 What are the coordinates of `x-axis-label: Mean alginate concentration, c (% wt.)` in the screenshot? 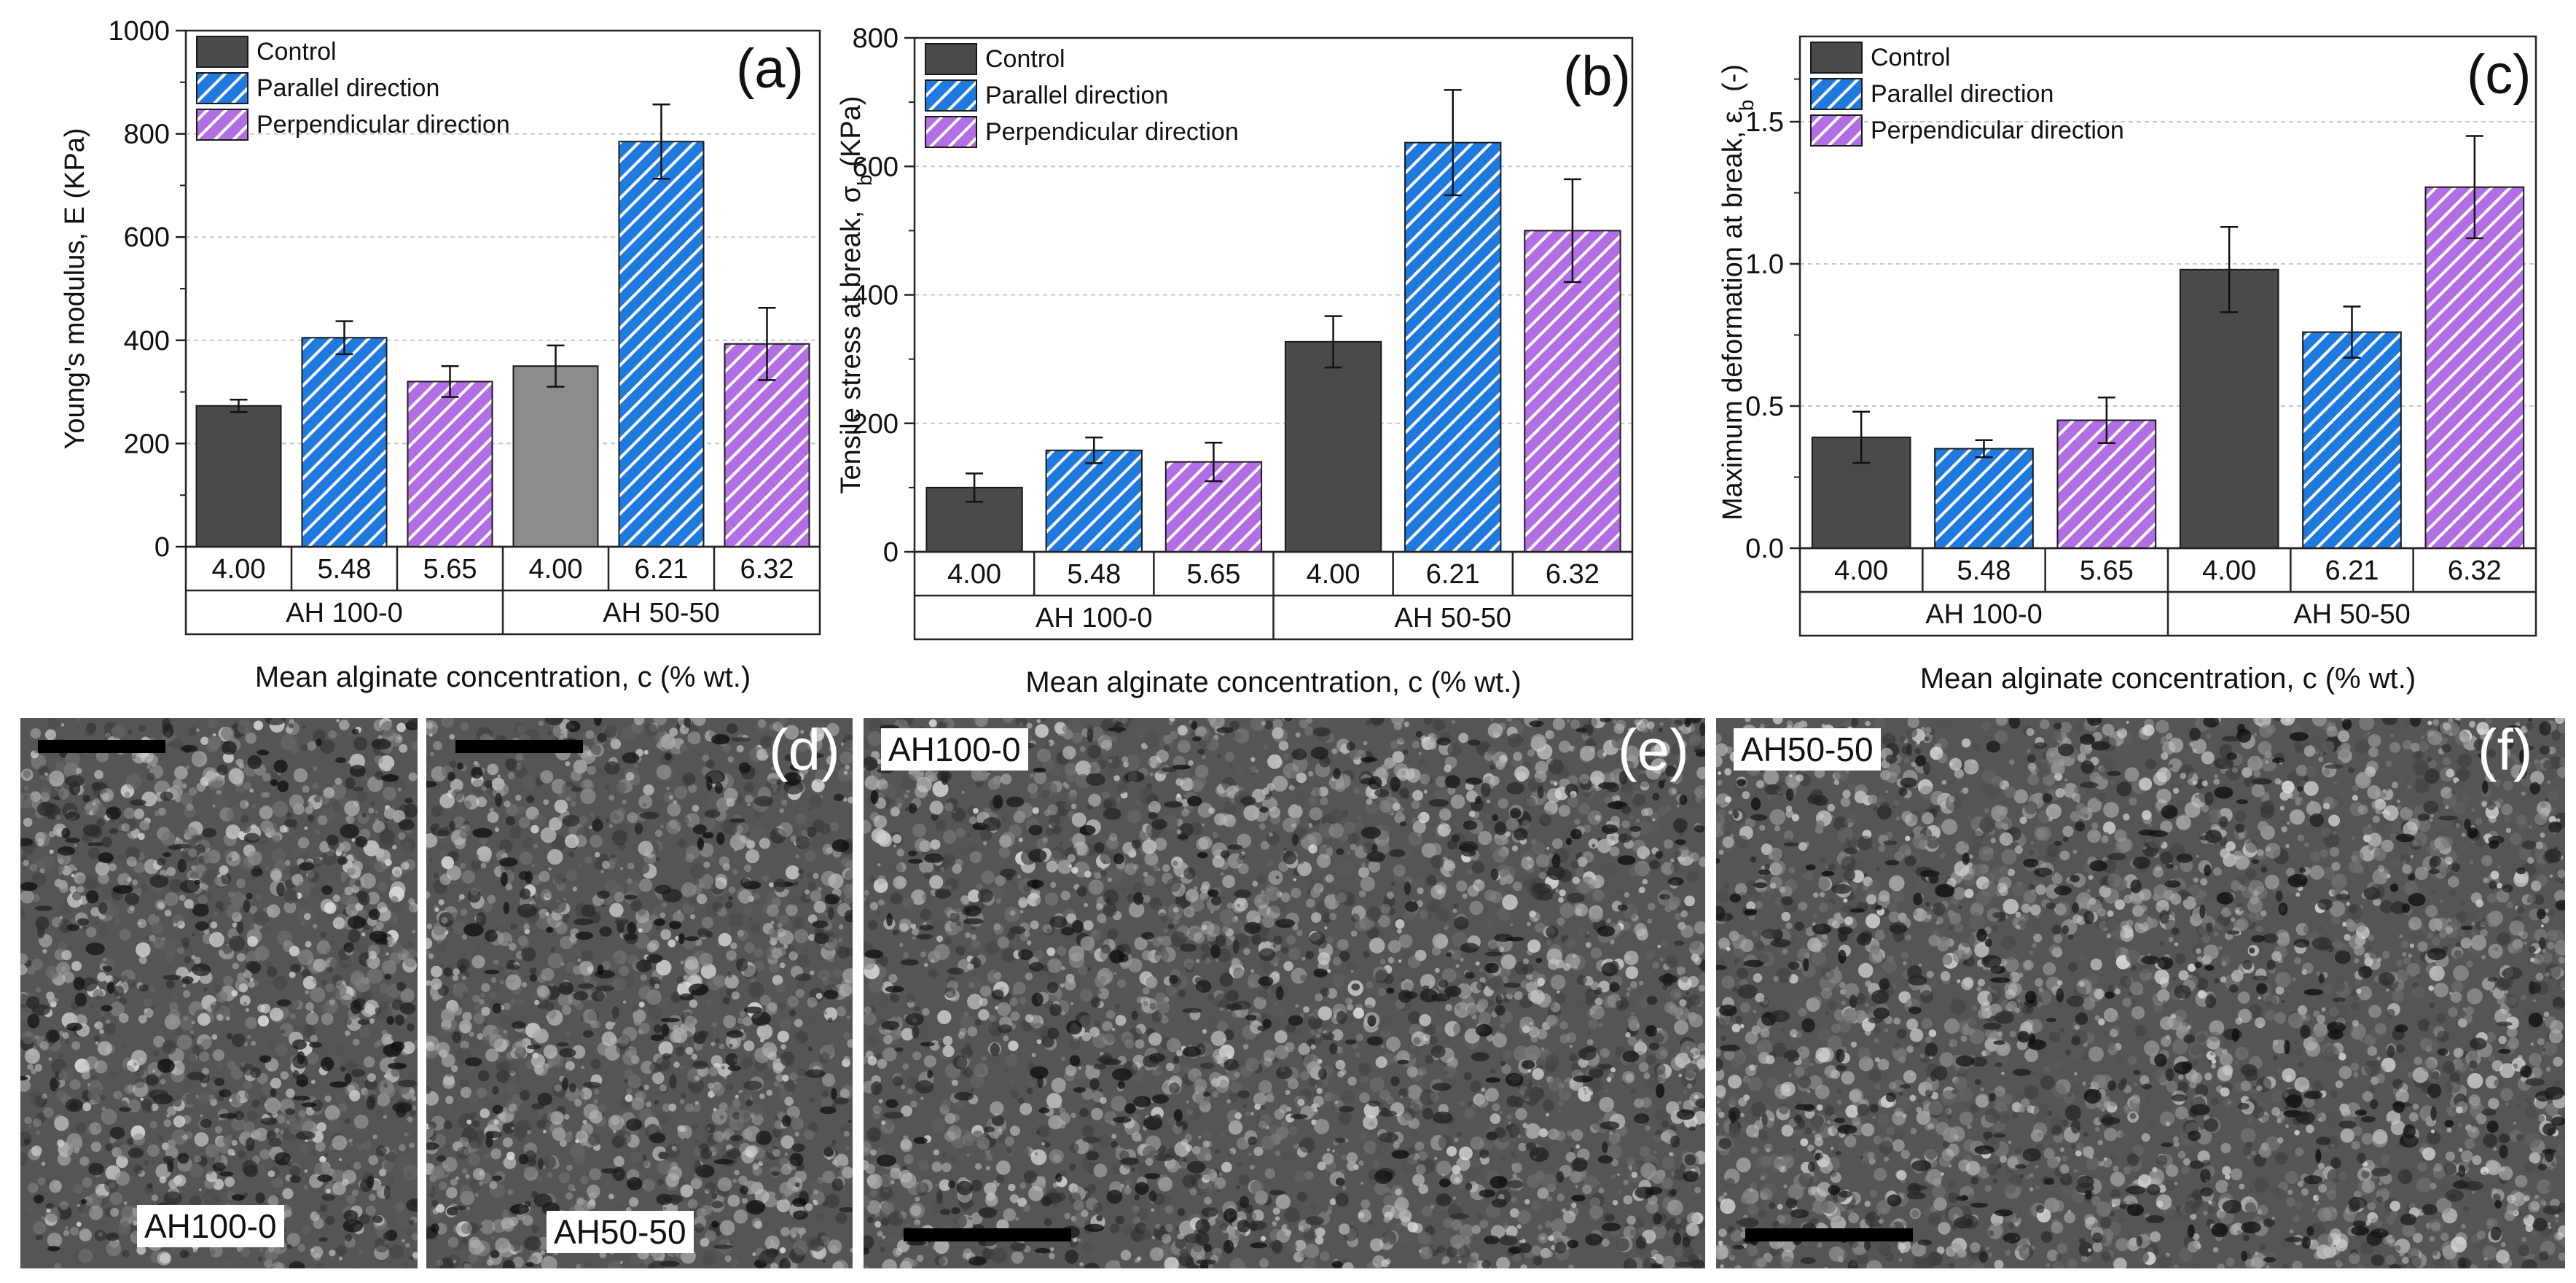 It's located at (503, 677).